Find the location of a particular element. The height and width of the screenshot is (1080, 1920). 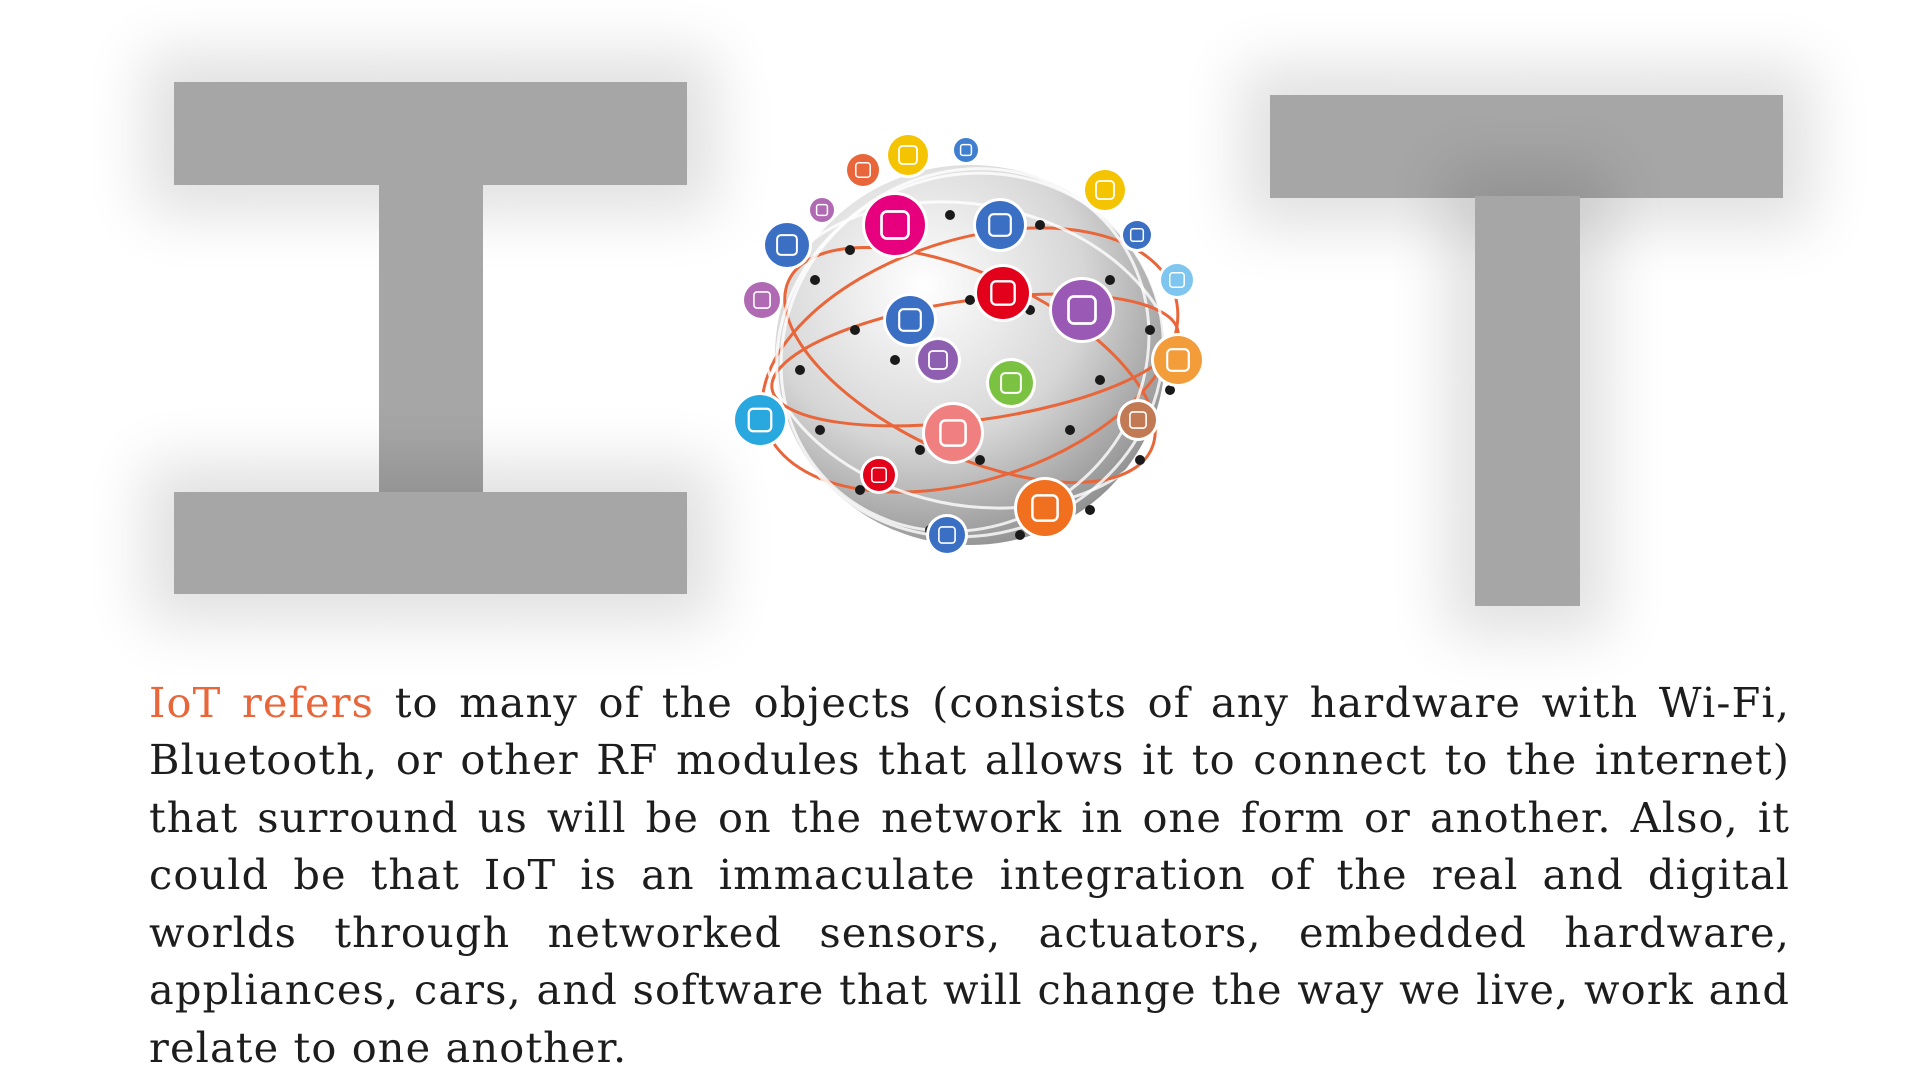

router-icon is located at coordinates (863, 170).